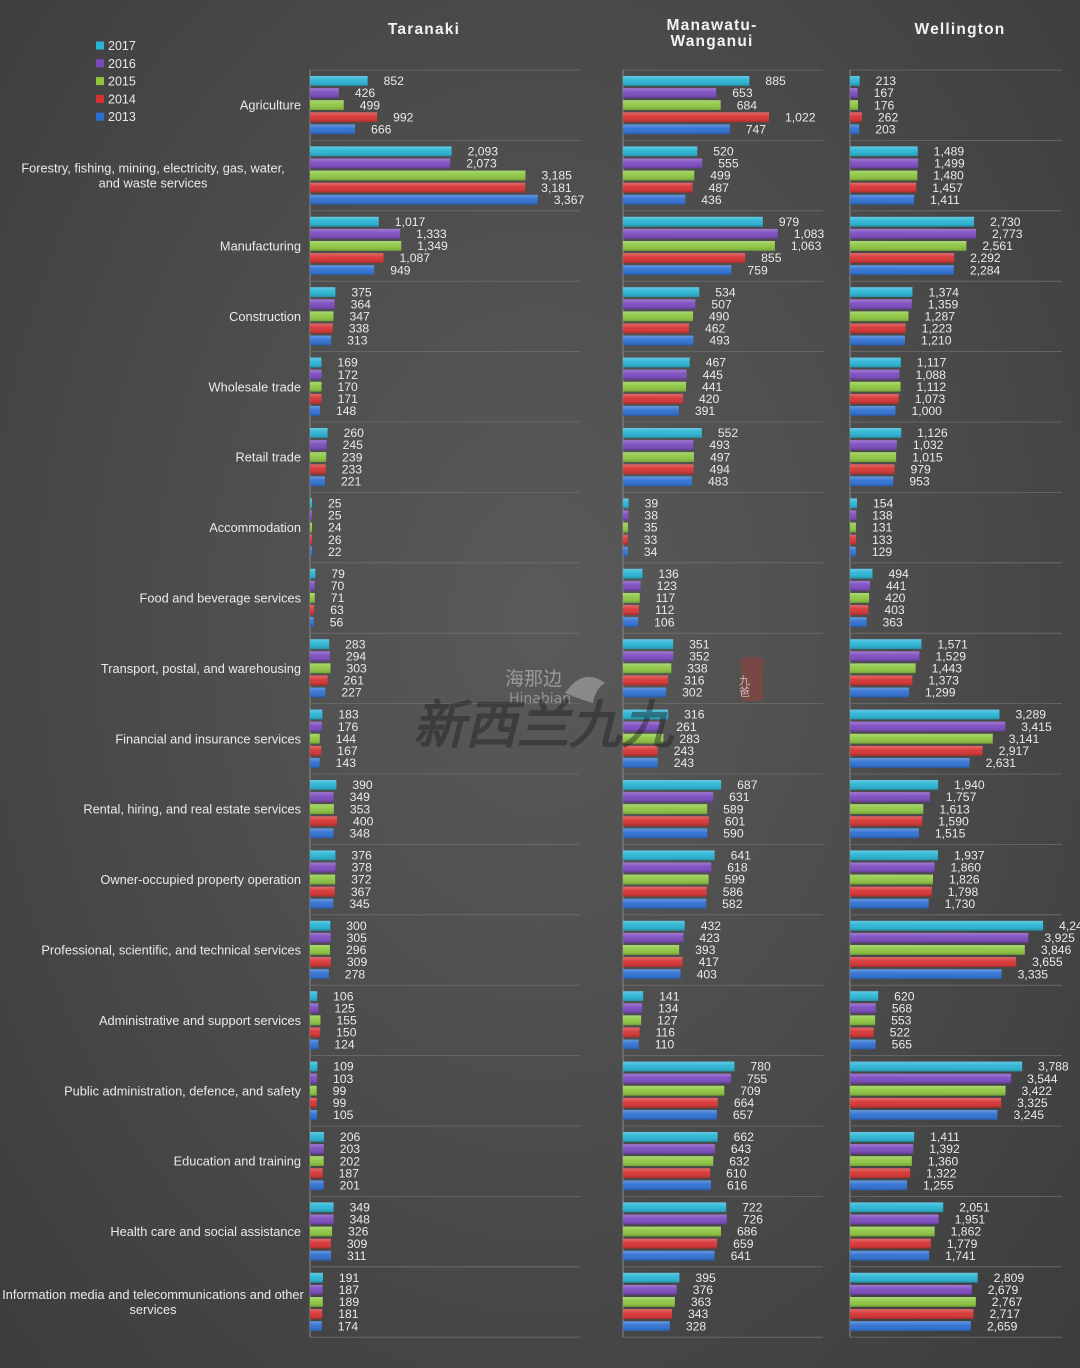  Describe the element at coordinates (736, 1173) in the screenshot. I see `data-label: 610` at that location.